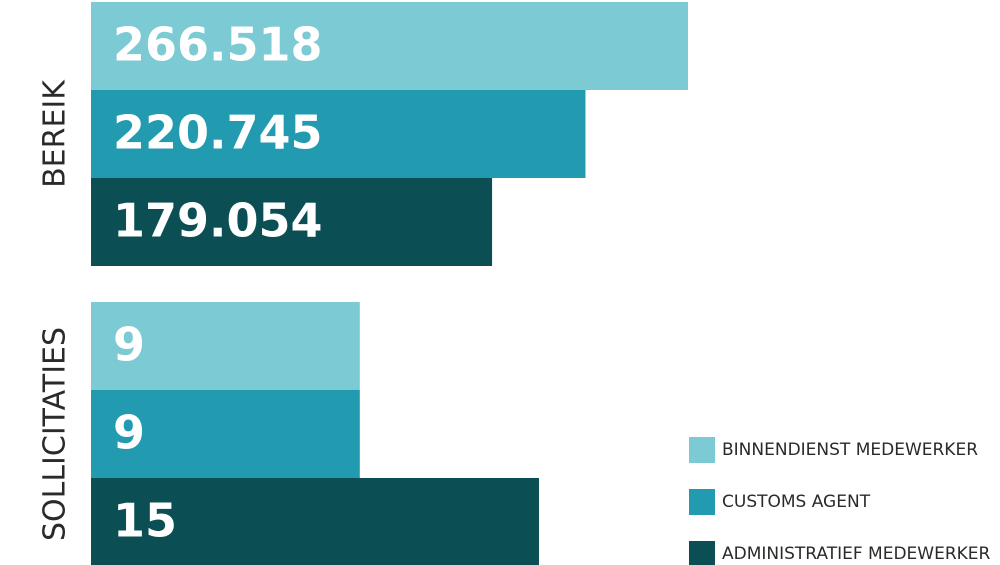  Describe the element at coordinates (145, 521) in the screenshot. I see `value-label: 15` at that location.